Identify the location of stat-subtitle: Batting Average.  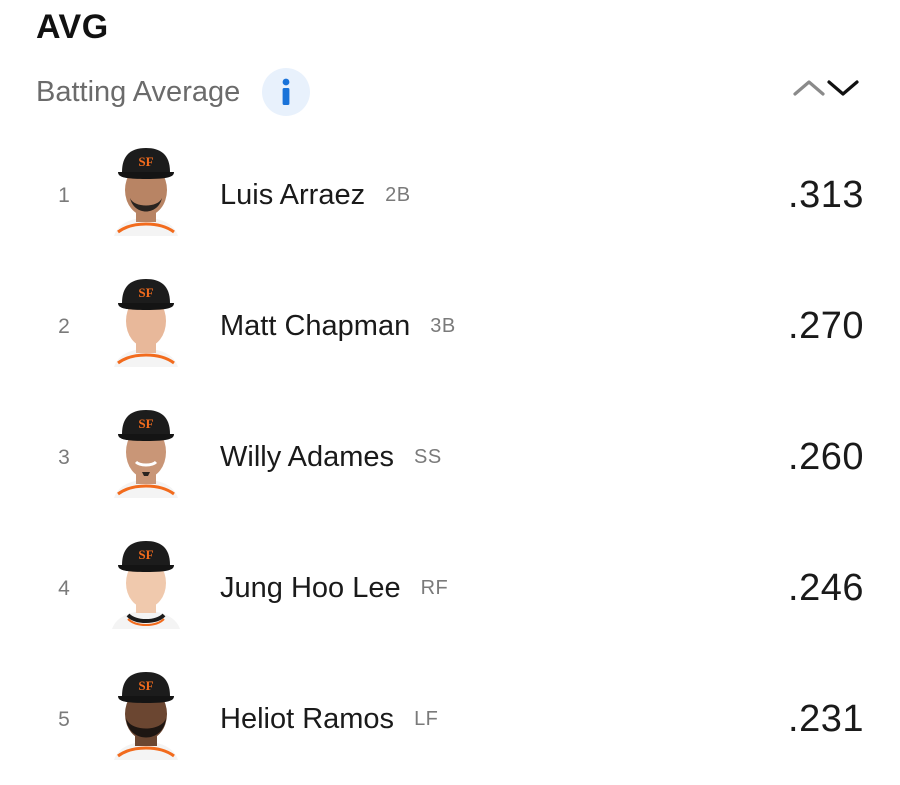
(138, 91).